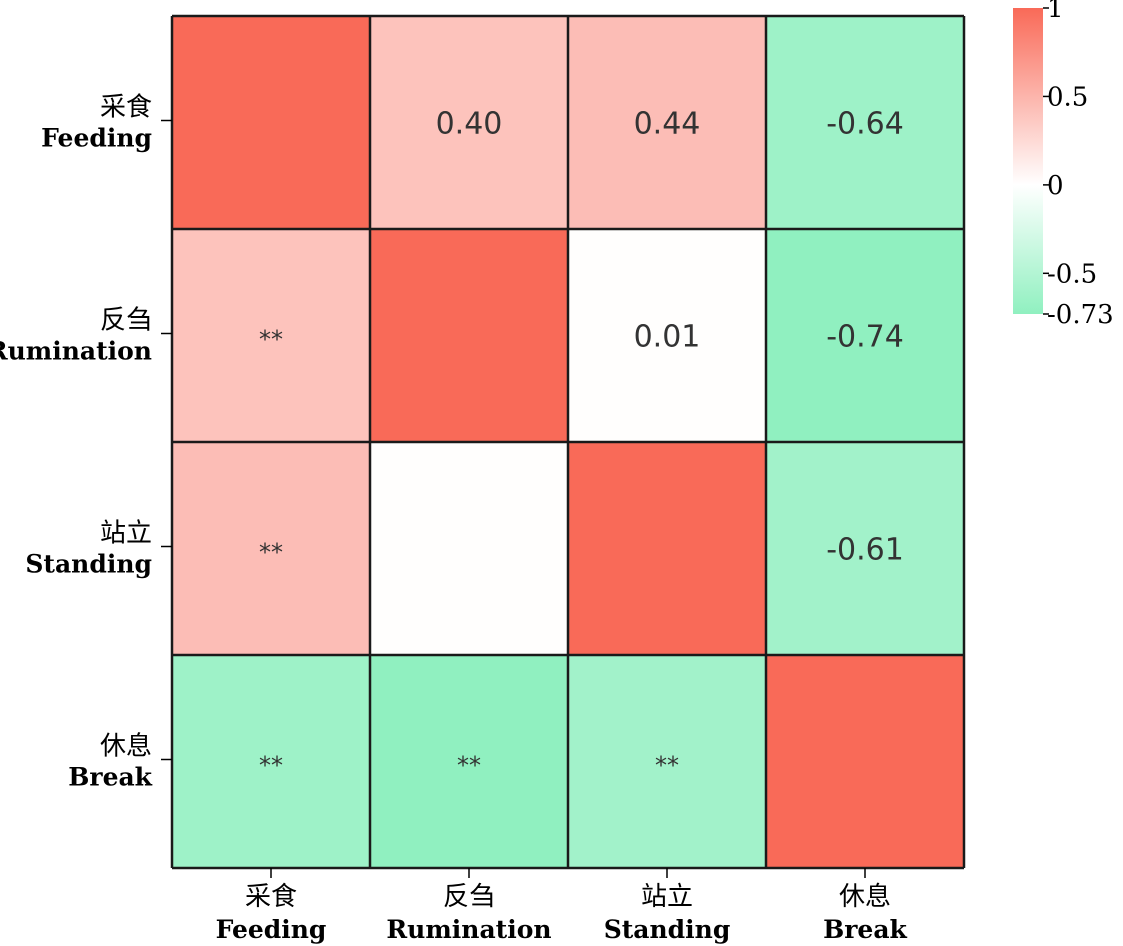 Image resolution: width=1123 pixels, height=946 pixels. What do you see at coordinates (1055, 186) in the screenshot?
I see `colorbar-tick-label: 0` at bounding box center [1055, 186].